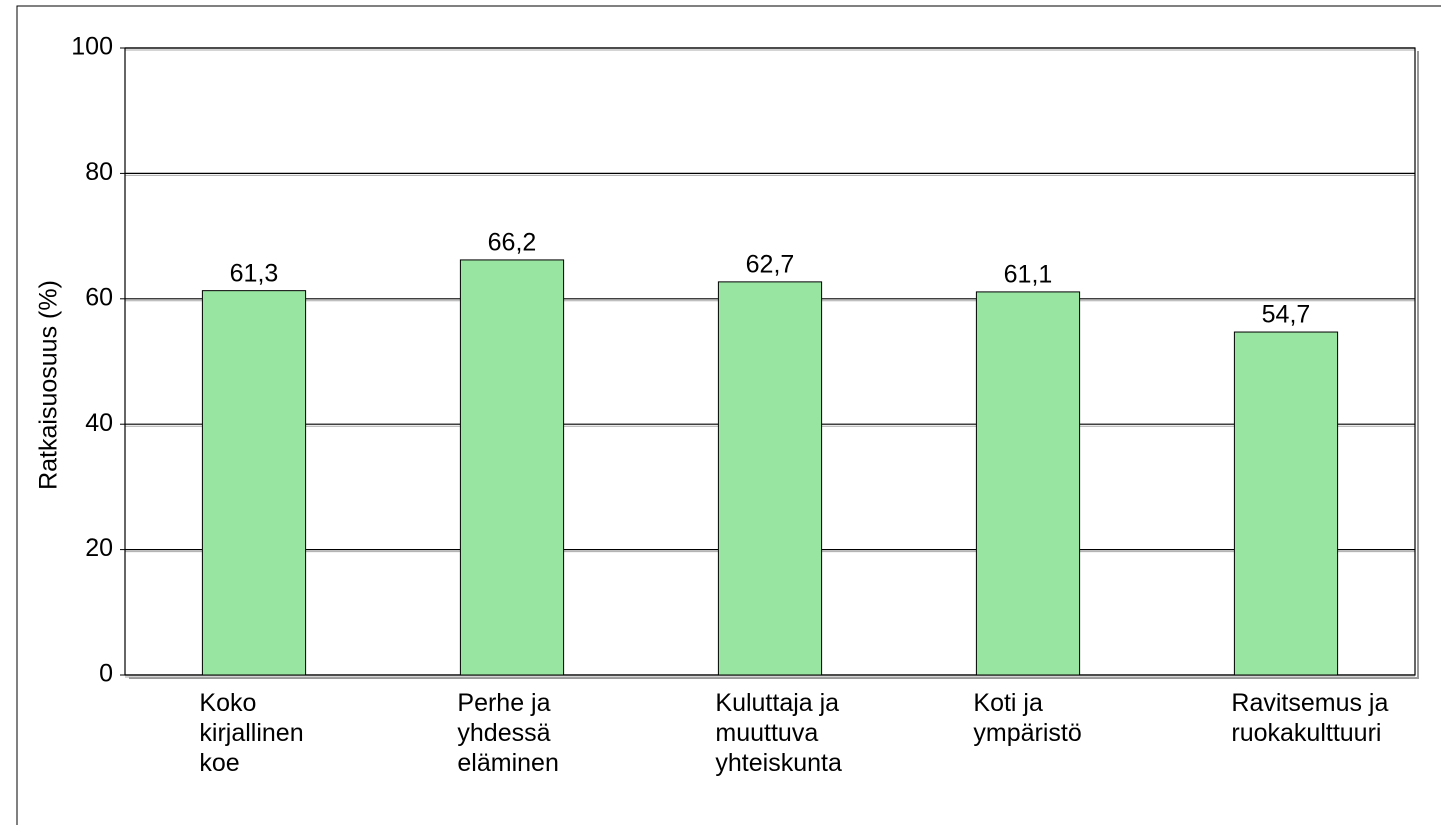 The height and width of the screenshot is (825, 1441). What do you see at coordinates (512, 243) in the screenshot?
I see `value-label: 66,2` at bounding box center [512, 243].